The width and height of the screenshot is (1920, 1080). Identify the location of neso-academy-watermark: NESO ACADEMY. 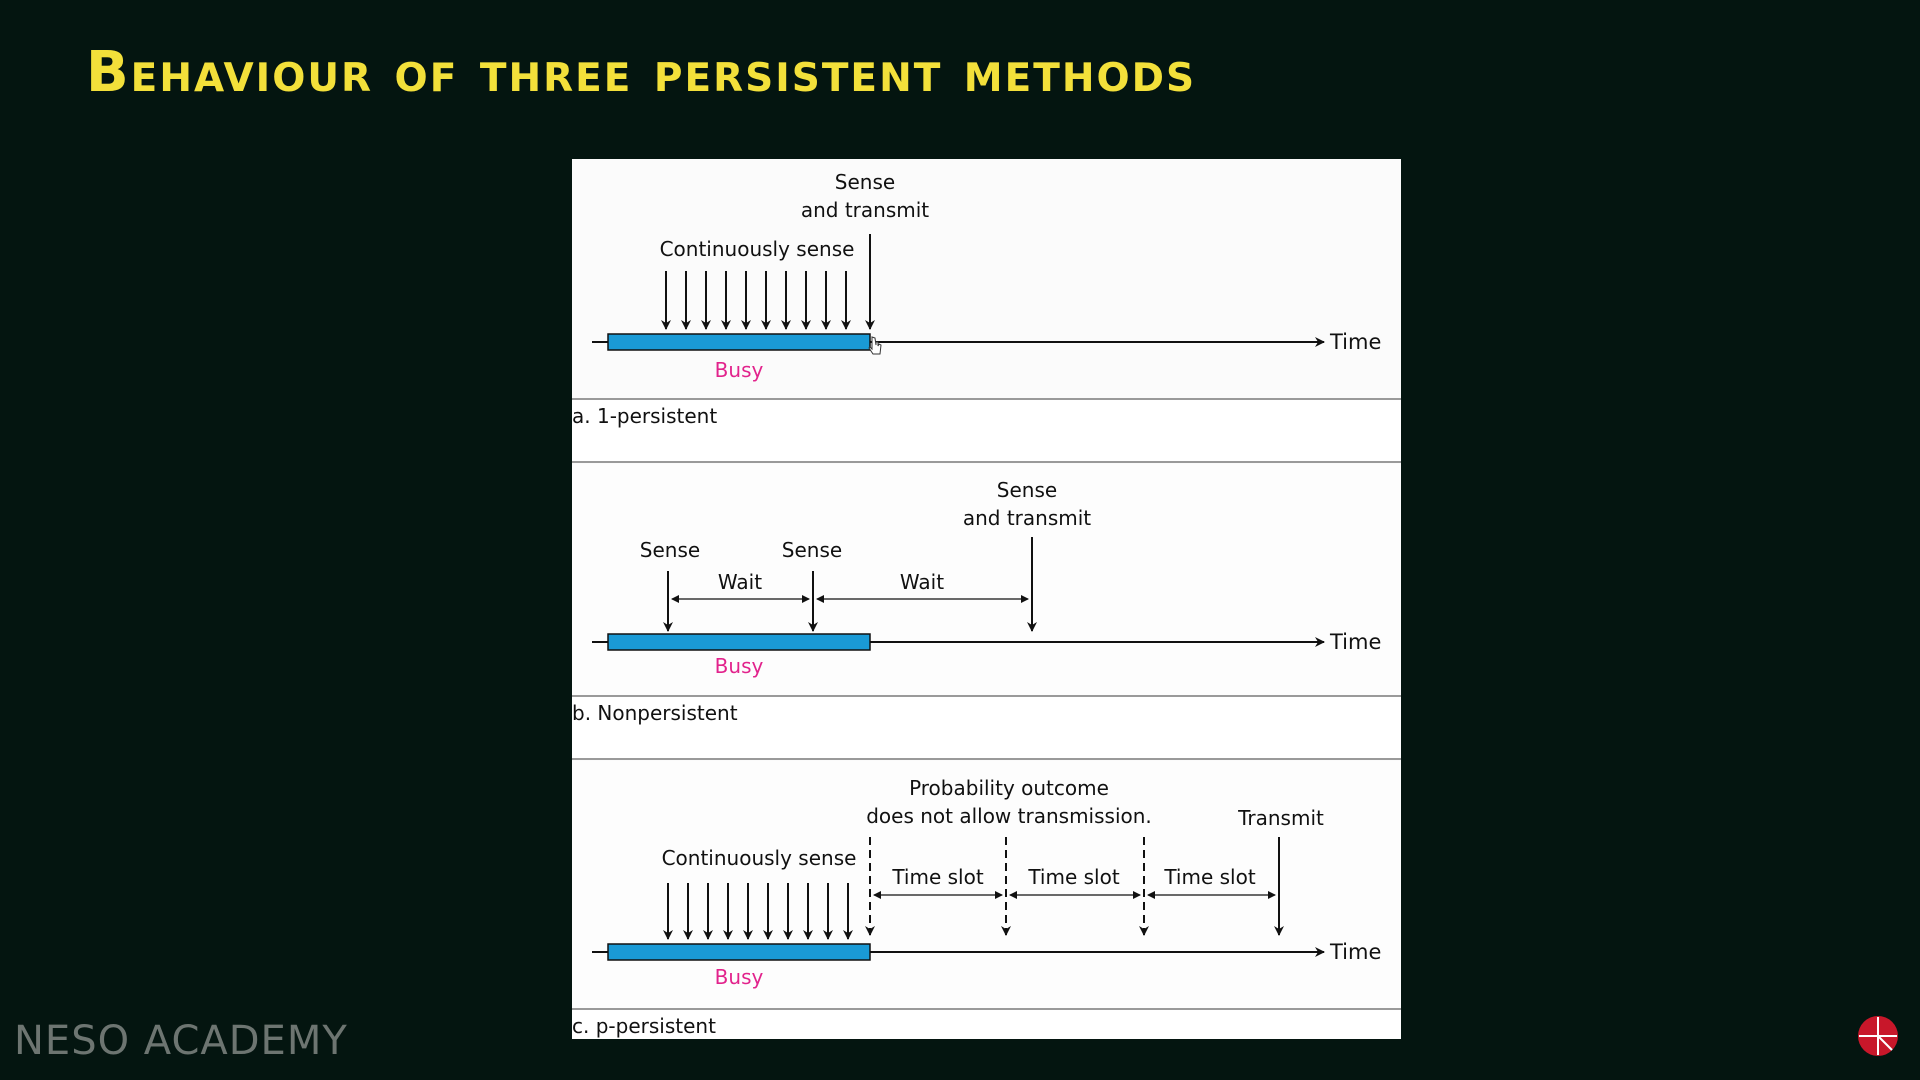
(181, 1041).